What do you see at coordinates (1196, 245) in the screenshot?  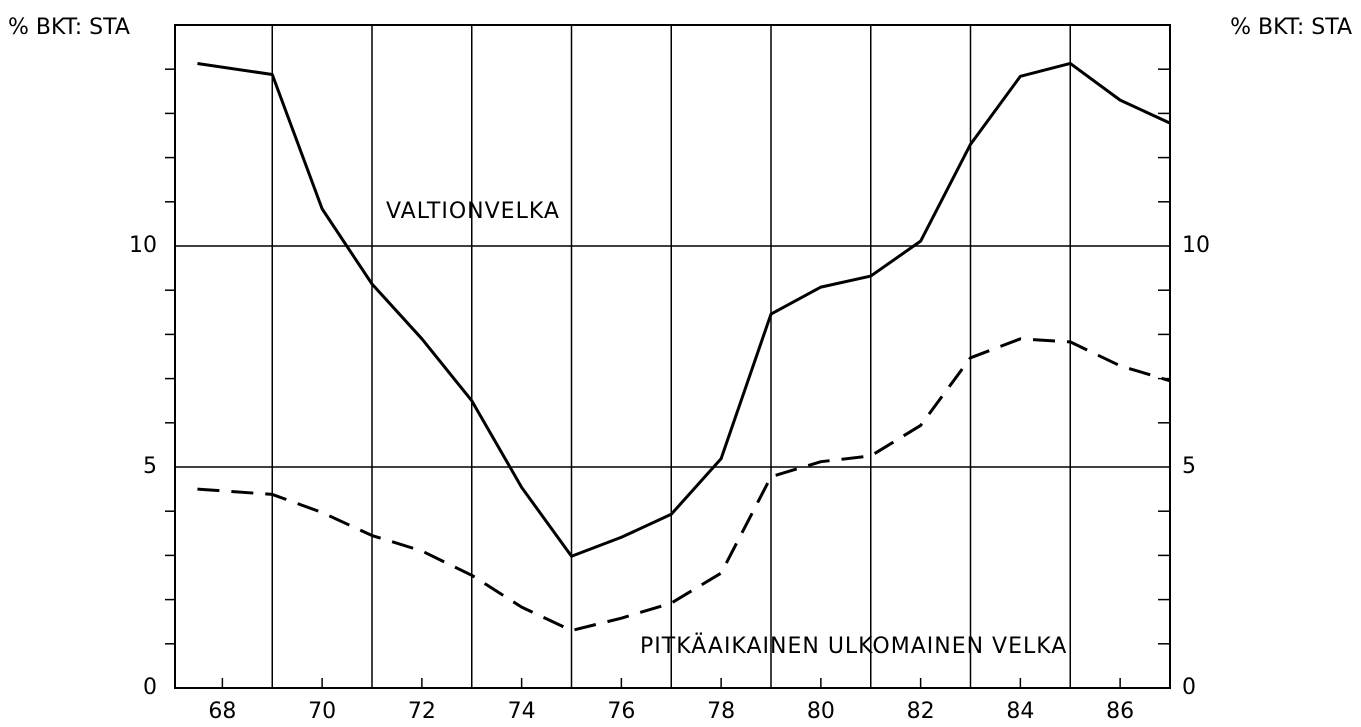 I see `y2-tick-label: 10` at bounding box center [1196, 245].